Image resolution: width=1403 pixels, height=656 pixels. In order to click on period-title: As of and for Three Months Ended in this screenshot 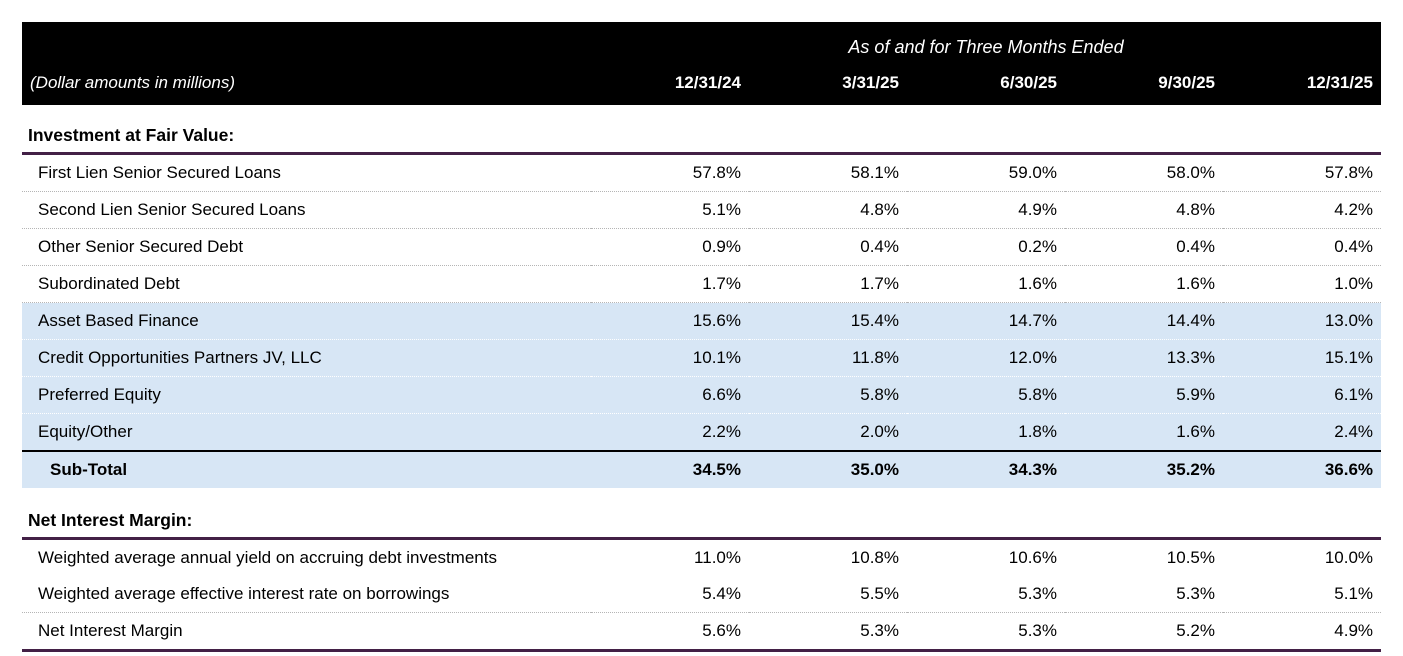, I will do `click(986, 41)`.